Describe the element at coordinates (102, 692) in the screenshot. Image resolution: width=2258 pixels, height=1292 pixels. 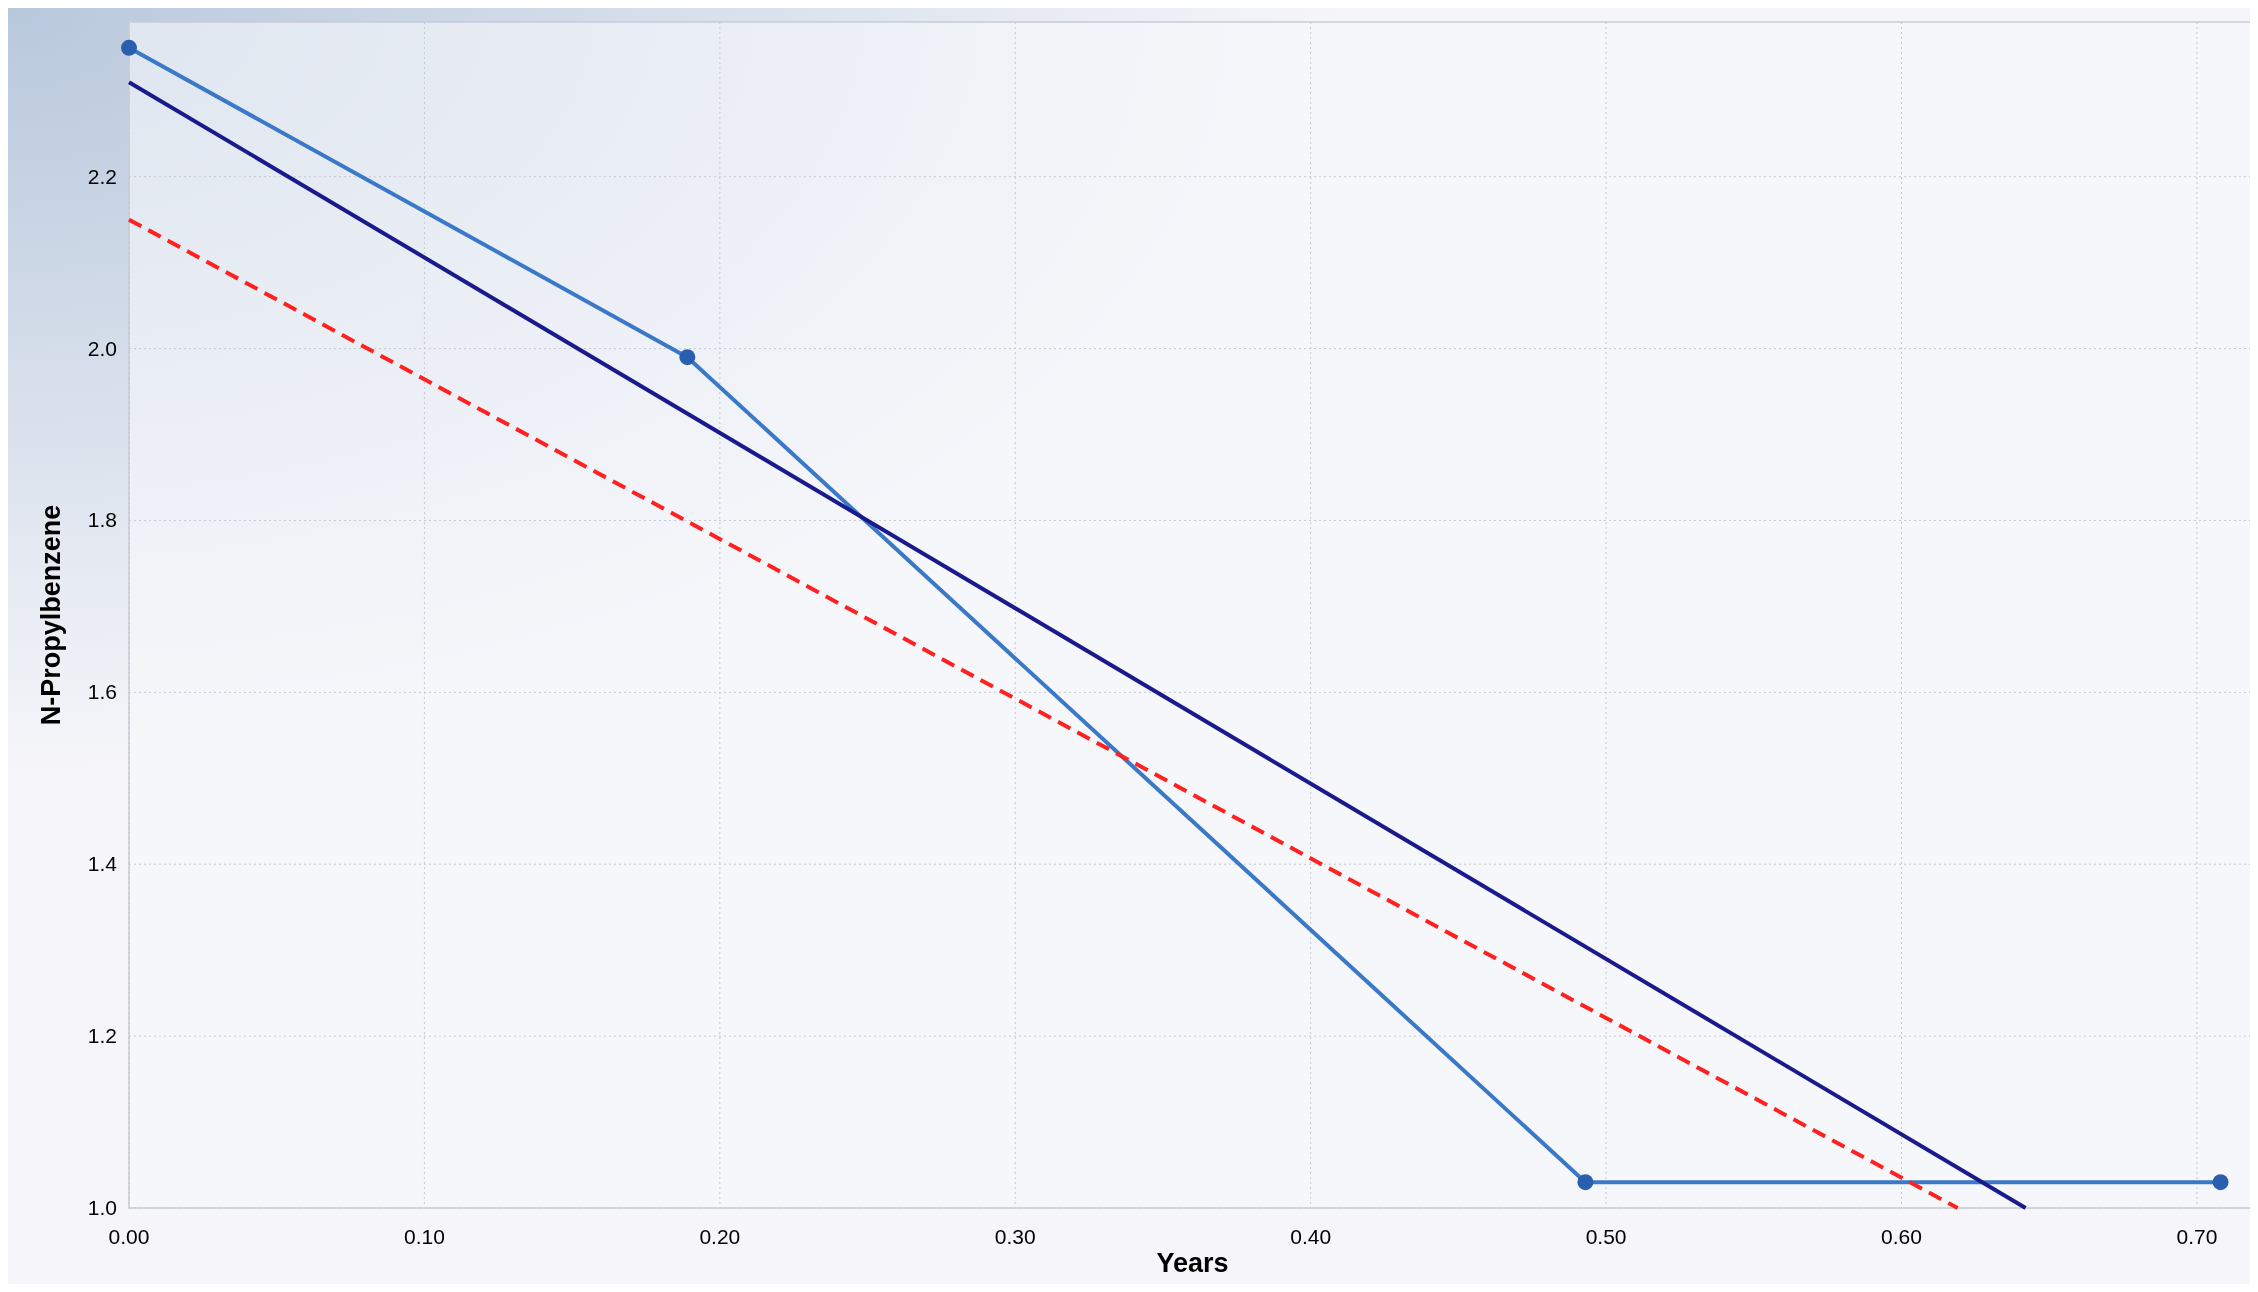
I see `y-tick-label: 1.6` at that location.